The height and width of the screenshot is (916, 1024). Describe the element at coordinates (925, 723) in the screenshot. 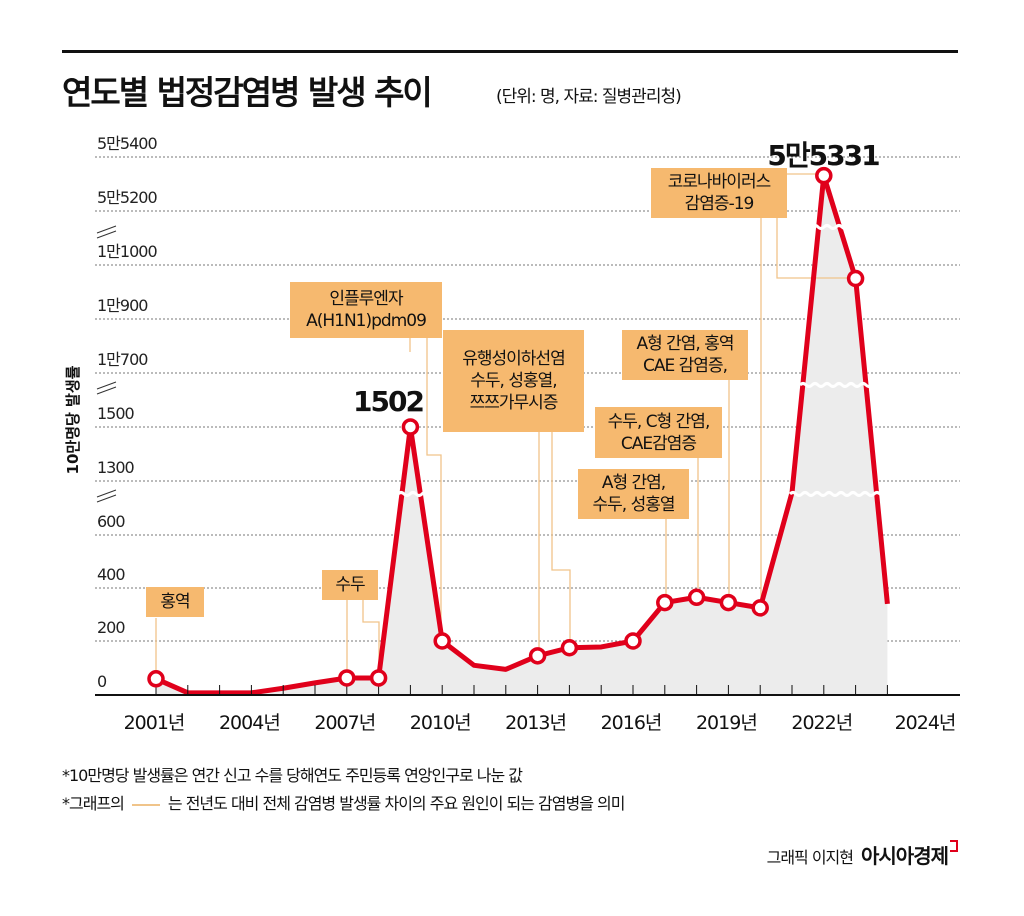

I see `x-tick-label: 2024년` at that location.